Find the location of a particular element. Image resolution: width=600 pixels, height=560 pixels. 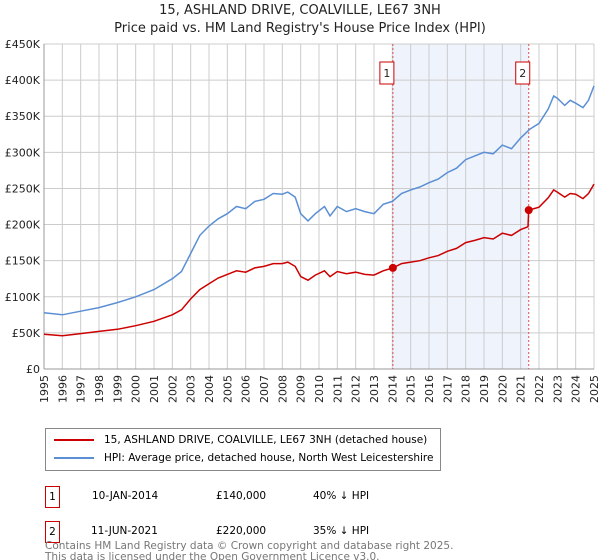

y-tick-label: £200K is located at coordinates (23, 225).